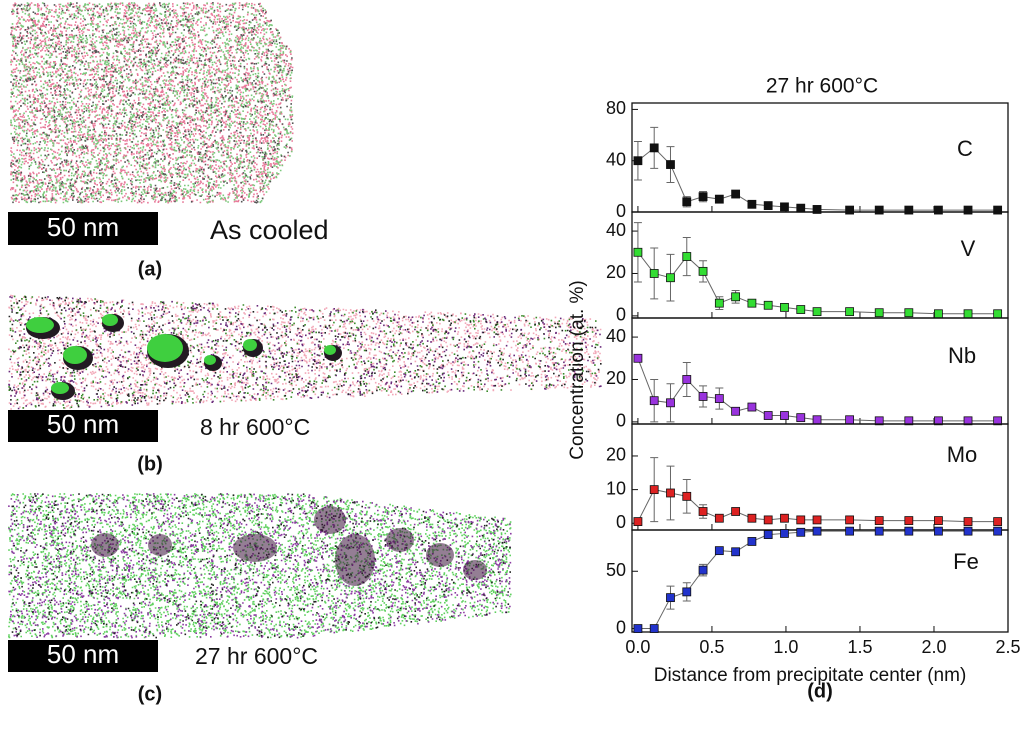 The width and height of the screenshot is (1030, 743). Describe the element at coordinates (968, 248) in the screenshot. I see `series-label: V` at that location.